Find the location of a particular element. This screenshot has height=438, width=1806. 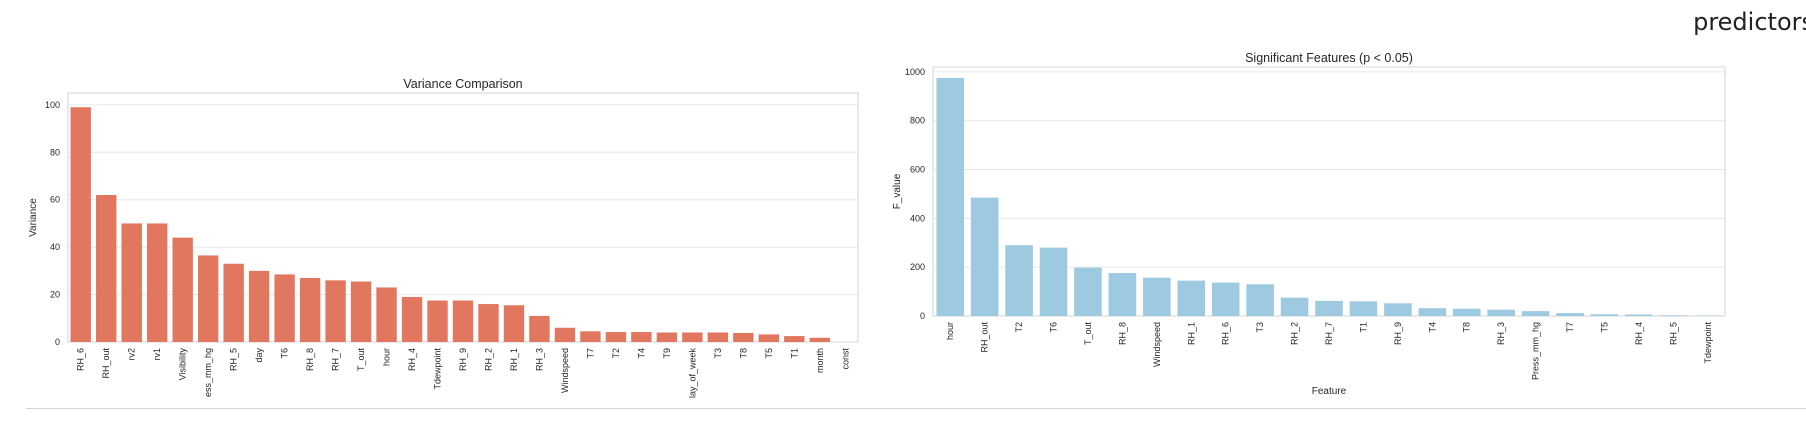

x-tick-label: T8 is located at coordinates (743, 353).